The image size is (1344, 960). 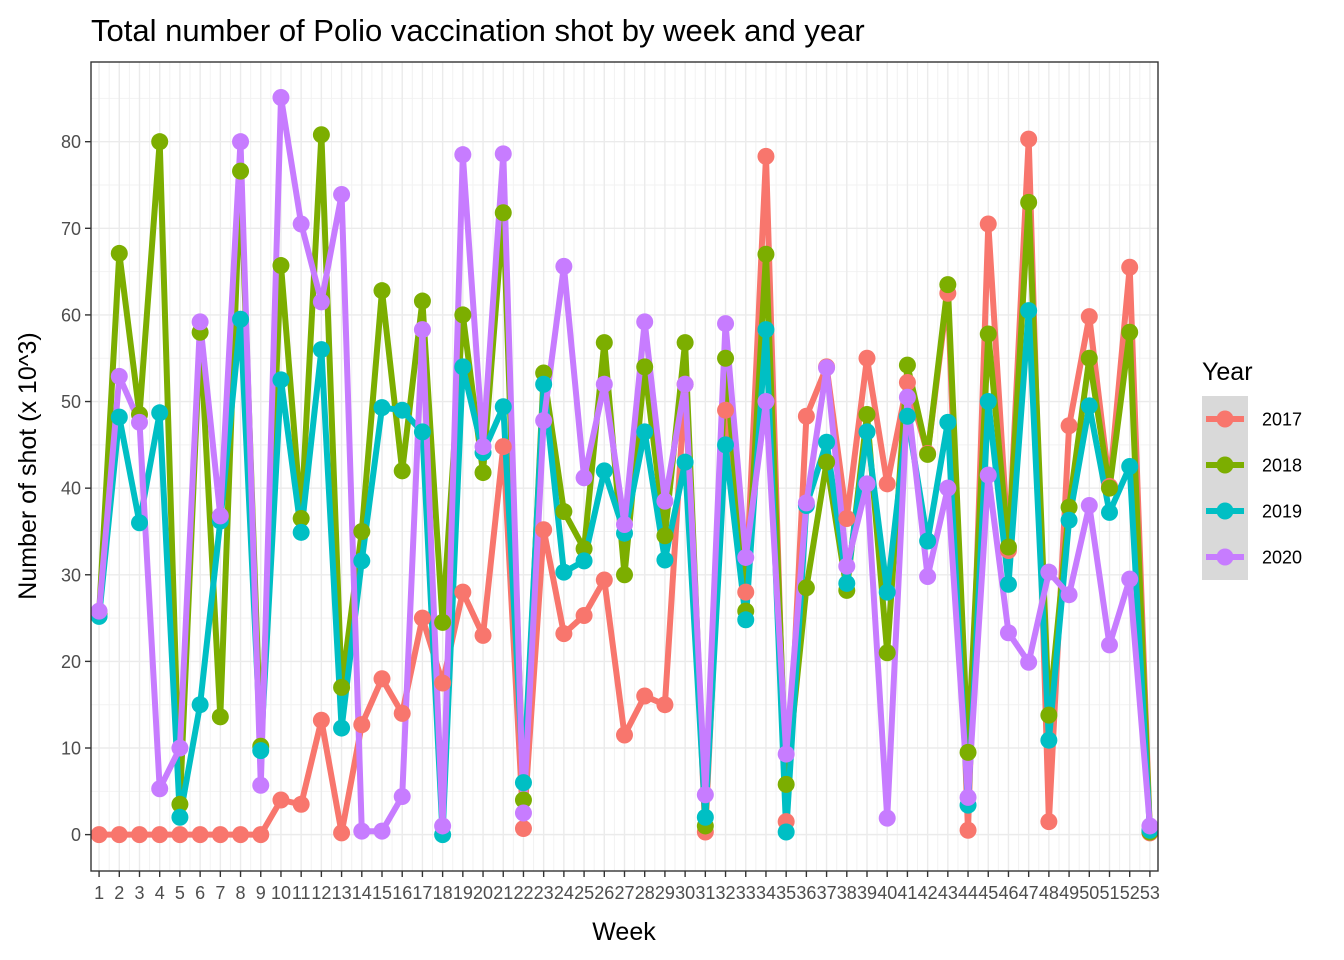 What do you see at coordinates (139, 893) in the screenshot?
I see `x-tick-label: 3` at bounding box center [139, 893].